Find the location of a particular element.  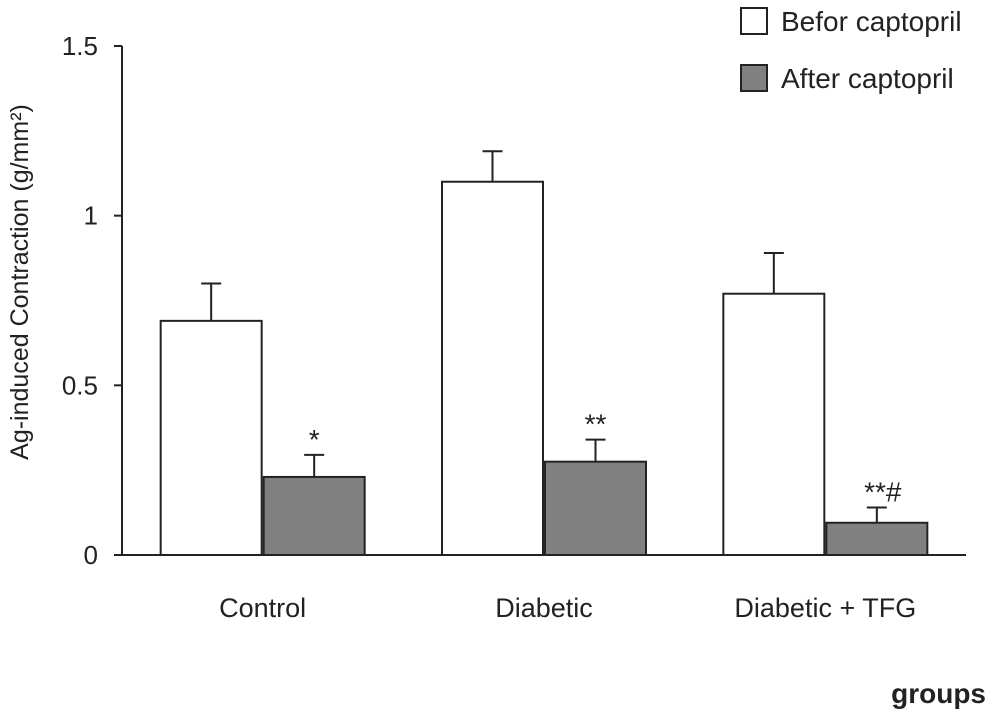

x-axis: Control Diabetic Diabetic + TFG is located at coordinates (544, 588).